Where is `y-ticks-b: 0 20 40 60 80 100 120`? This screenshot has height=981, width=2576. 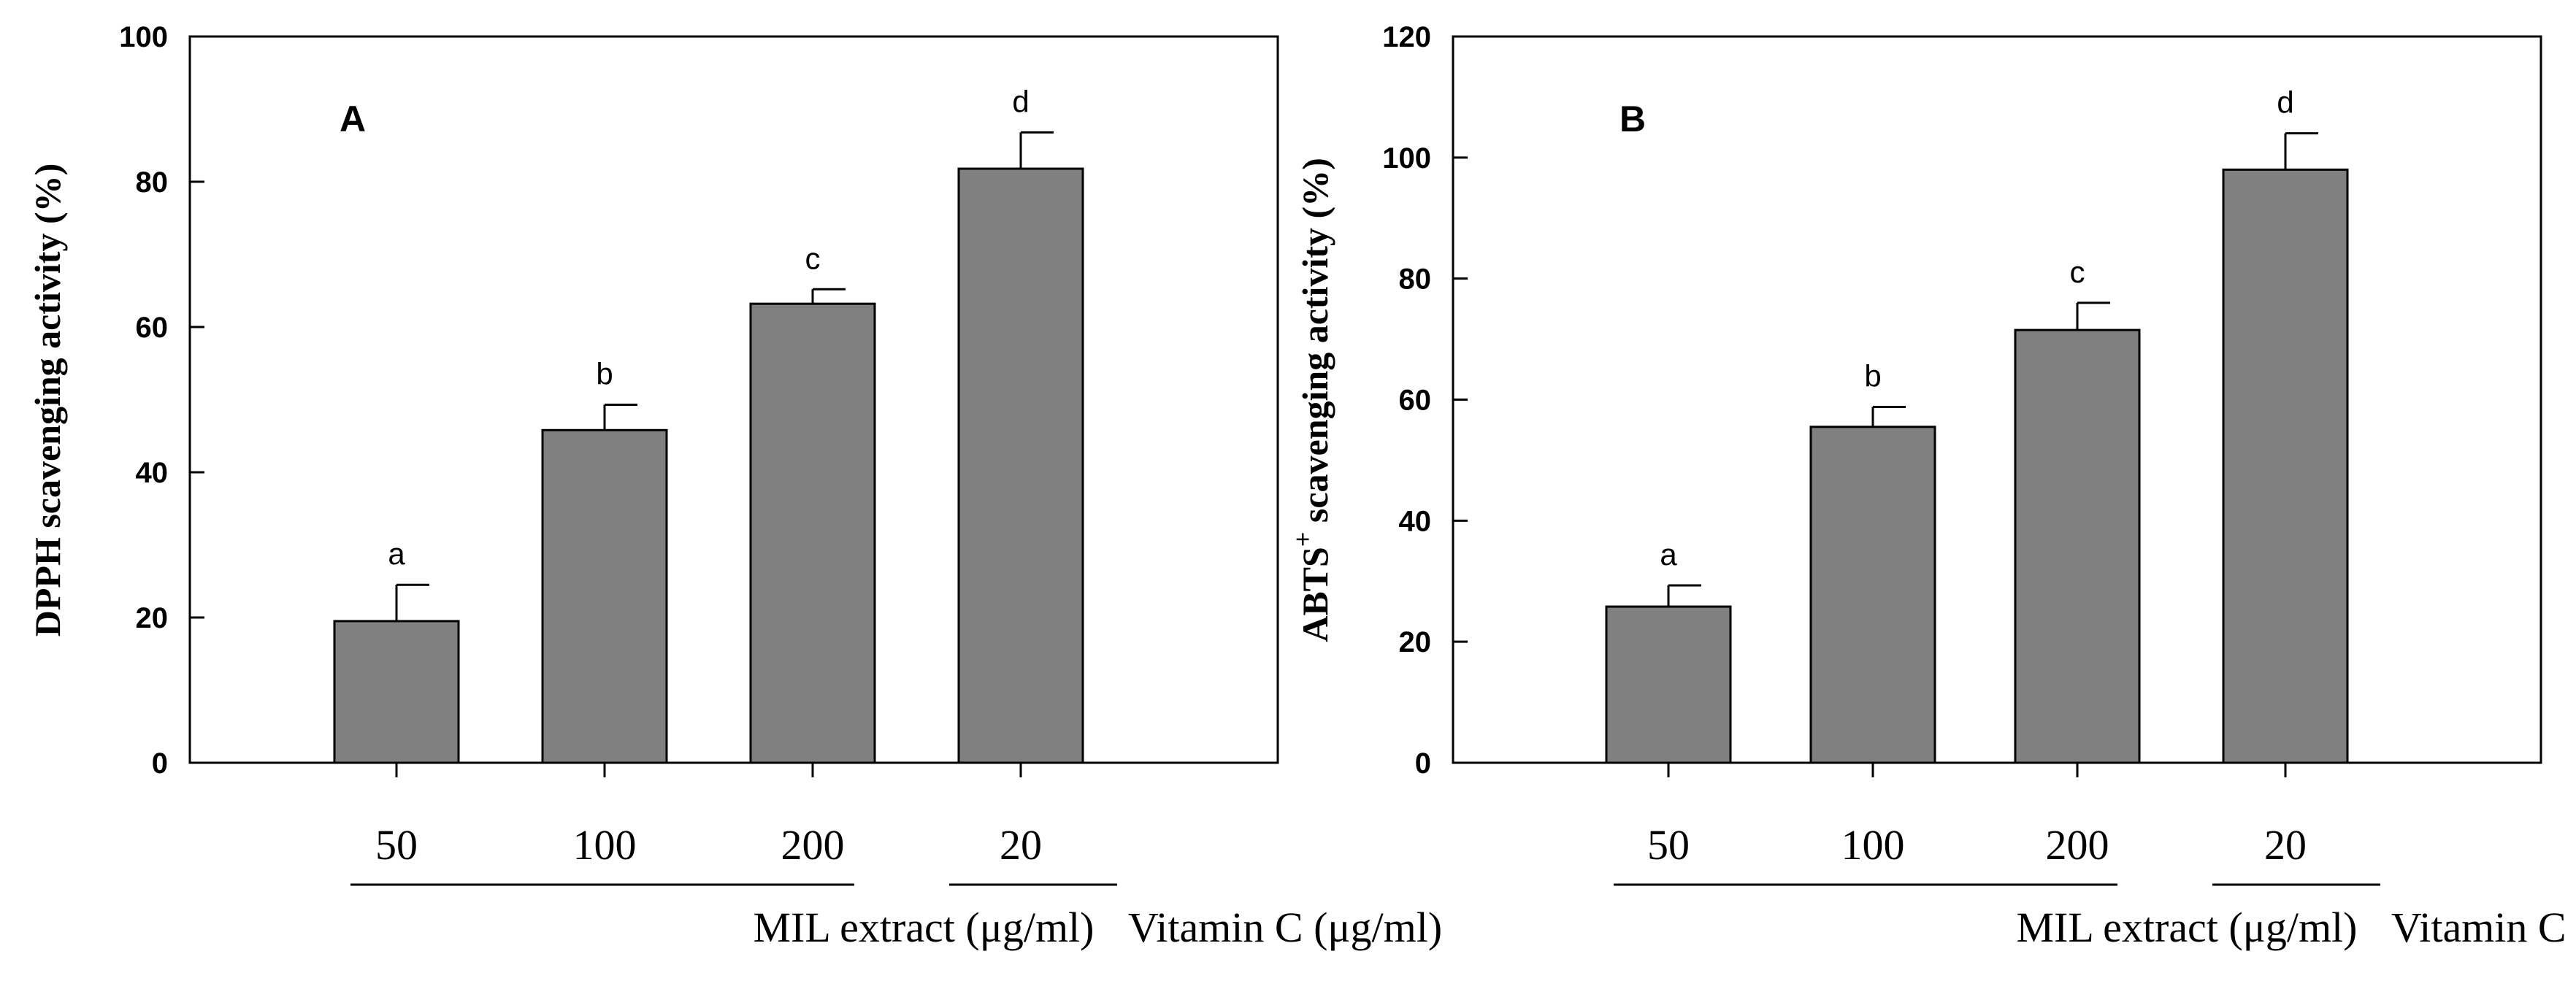
y-ticks-b: 0 20 40 60 80 100 120 is located at coordinates (1425, 400).